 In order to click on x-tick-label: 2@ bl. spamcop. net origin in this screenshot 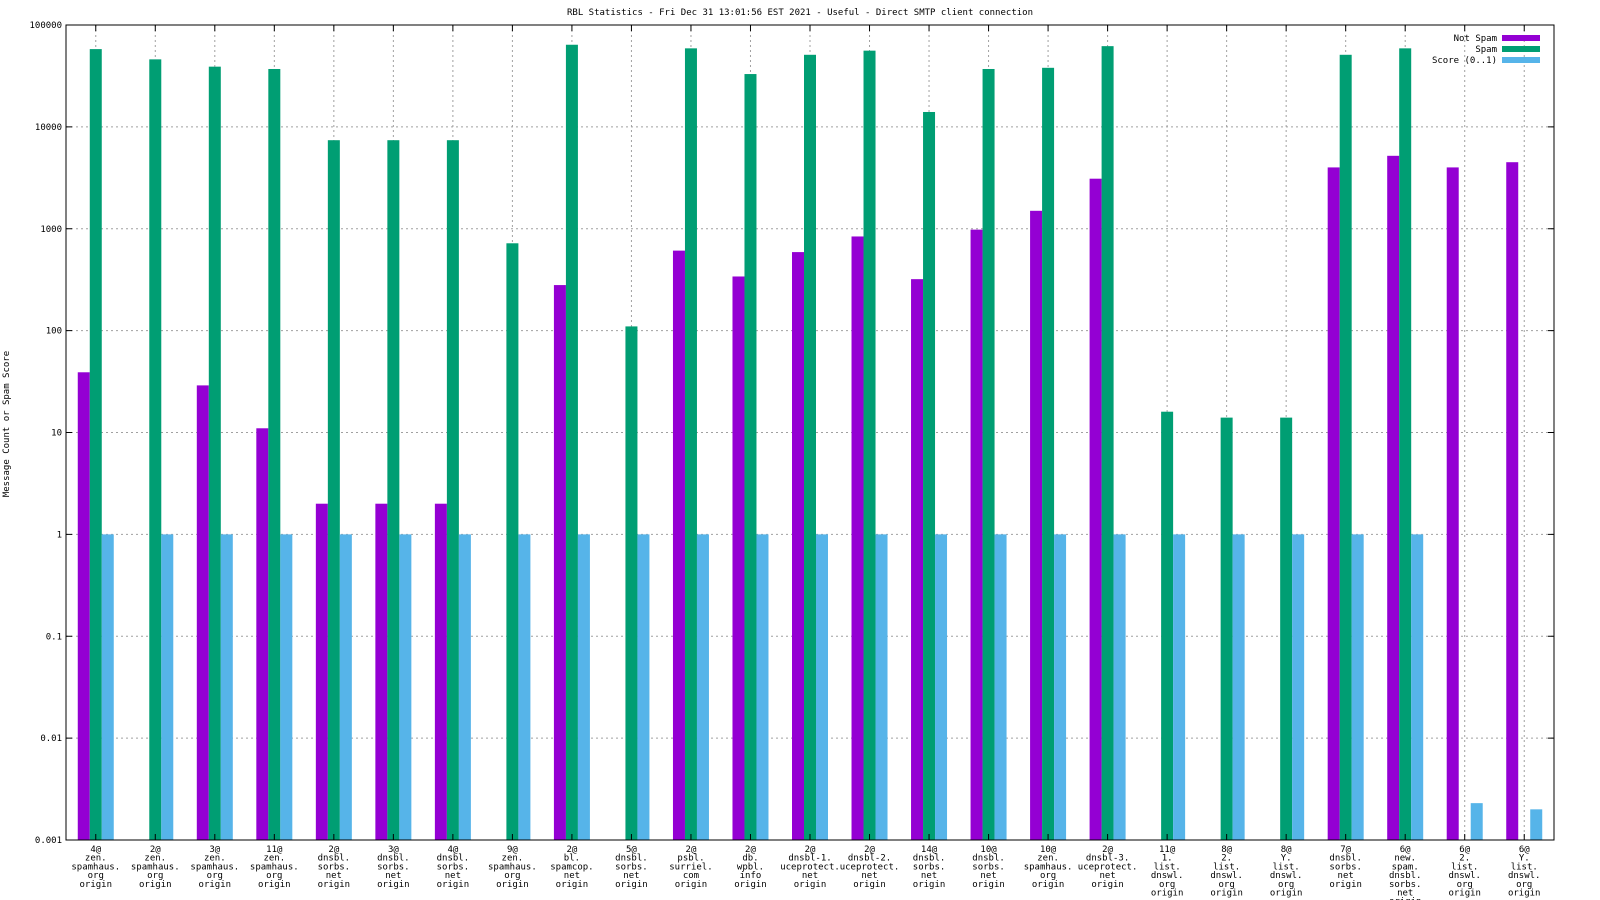, I will do `click(571, 867)`.